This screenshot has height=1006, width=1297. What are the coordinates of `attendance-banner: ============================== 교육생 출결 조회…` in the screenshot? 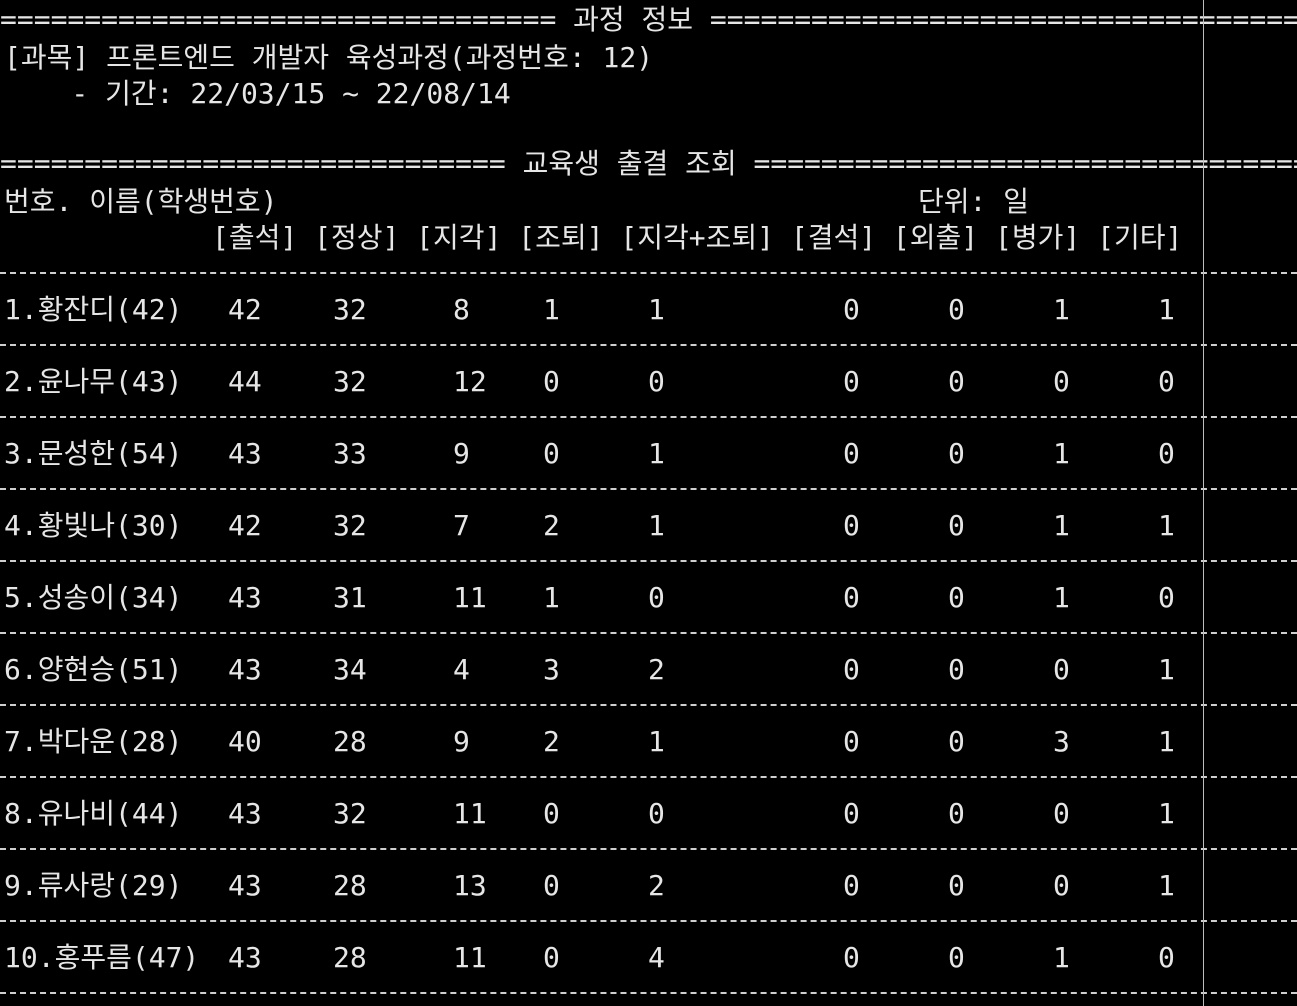 It's located at (648, 163).